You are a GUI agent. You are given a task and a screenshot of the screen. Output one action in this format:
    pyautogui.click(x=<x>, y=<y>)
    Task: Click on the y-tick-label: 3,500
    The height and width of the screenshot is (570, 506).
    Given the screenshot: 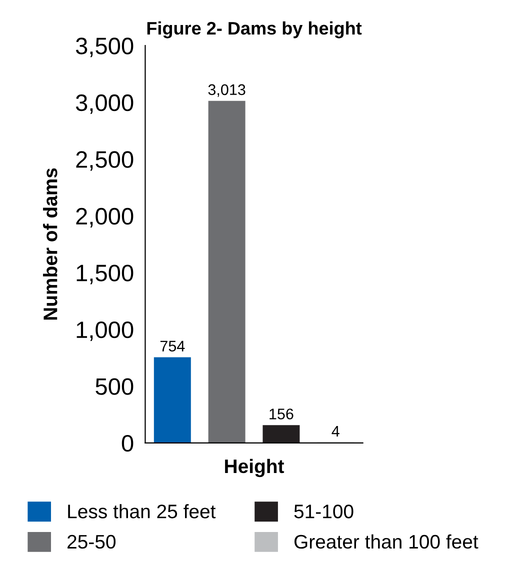 What is the action you would take?
    pyautogui.click(x=105, y=48)
    